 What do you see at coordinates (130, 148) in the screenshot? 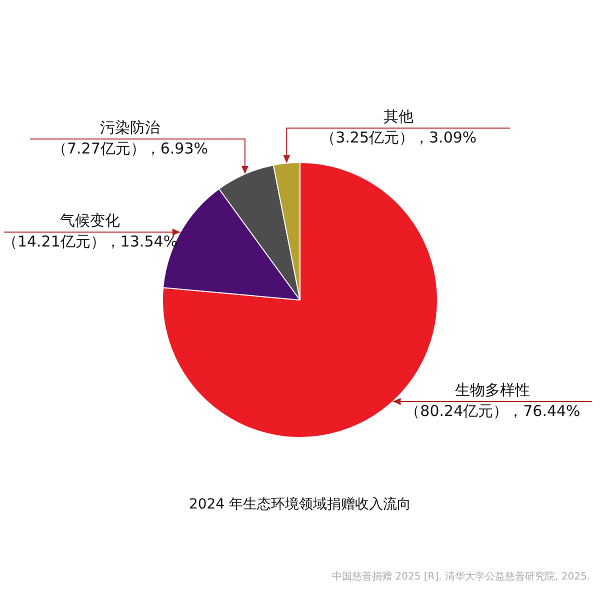
I see `data-label: （7.27亿元），6.93%` at bounding box center [130, 148].